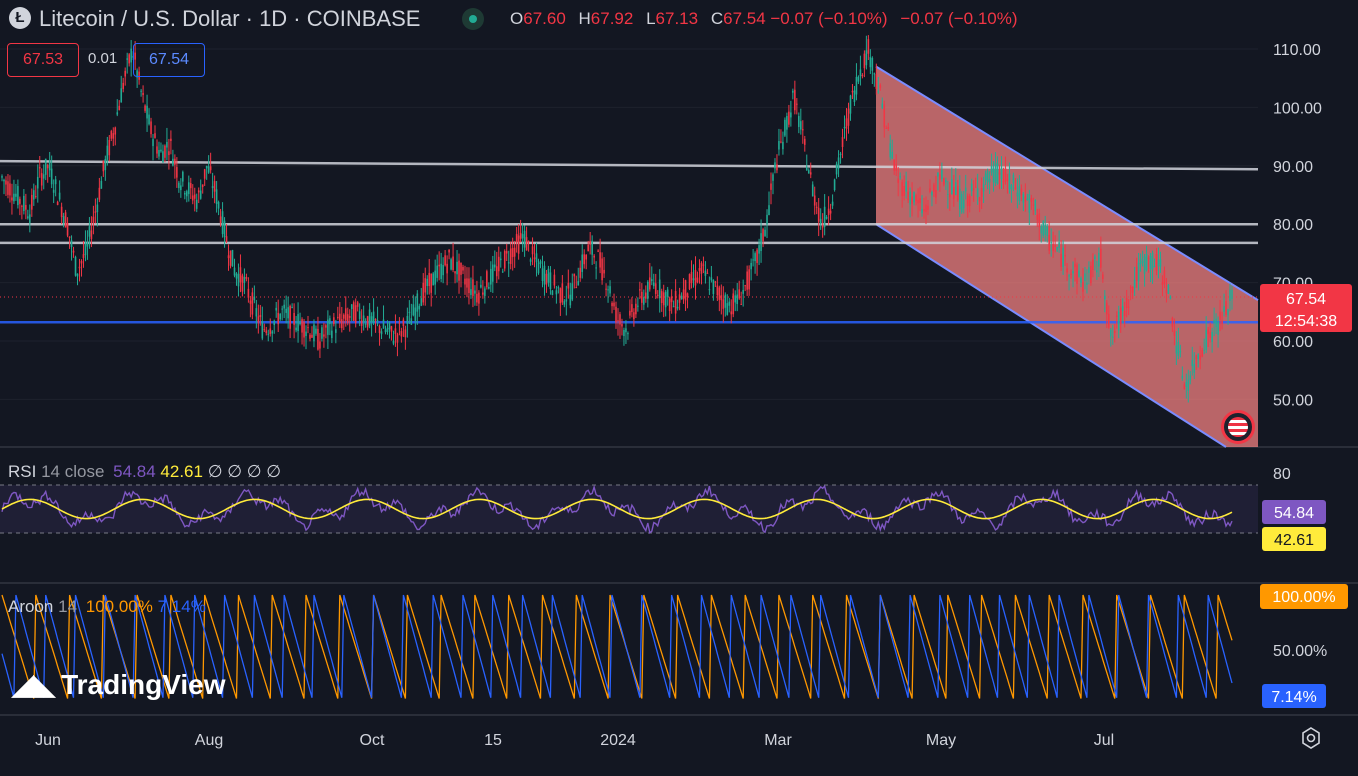 This screenshot has width=1358, height=776. I want to click on tradingview-logo-icon: ◢◣, so click(34, 684).